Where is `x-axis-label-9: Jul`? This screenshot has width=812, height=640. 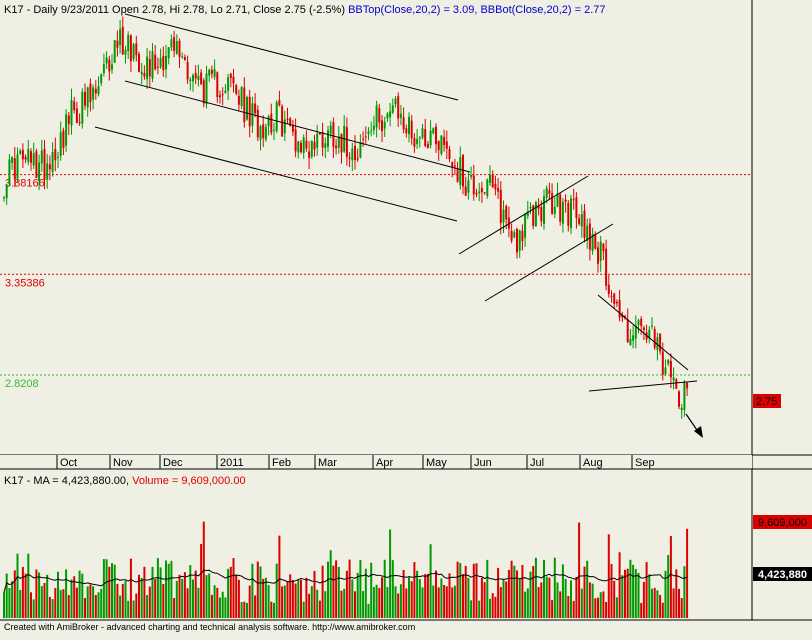 x-axis-label-9: Jul is located at coordinates (537, 463).